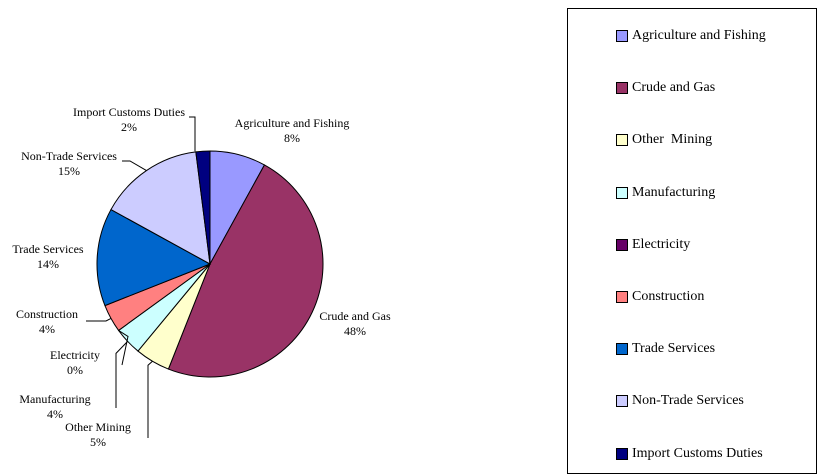 This screenshot has width=824, height=474. What do you see at coordinates (150, 399) in the screenshot?
I see `leader-other-mining` at bounding box center [150, 399].